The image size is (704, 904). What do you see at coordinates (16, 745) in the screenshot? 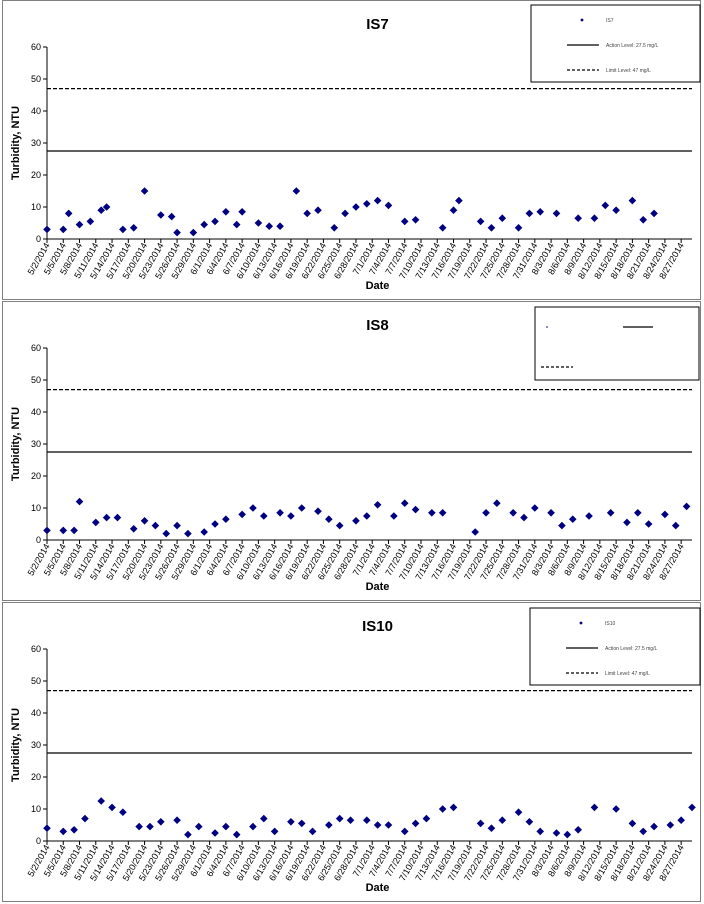
I see `y-axis-label: Turbidity, NTU` at bounding box center [16, 745].